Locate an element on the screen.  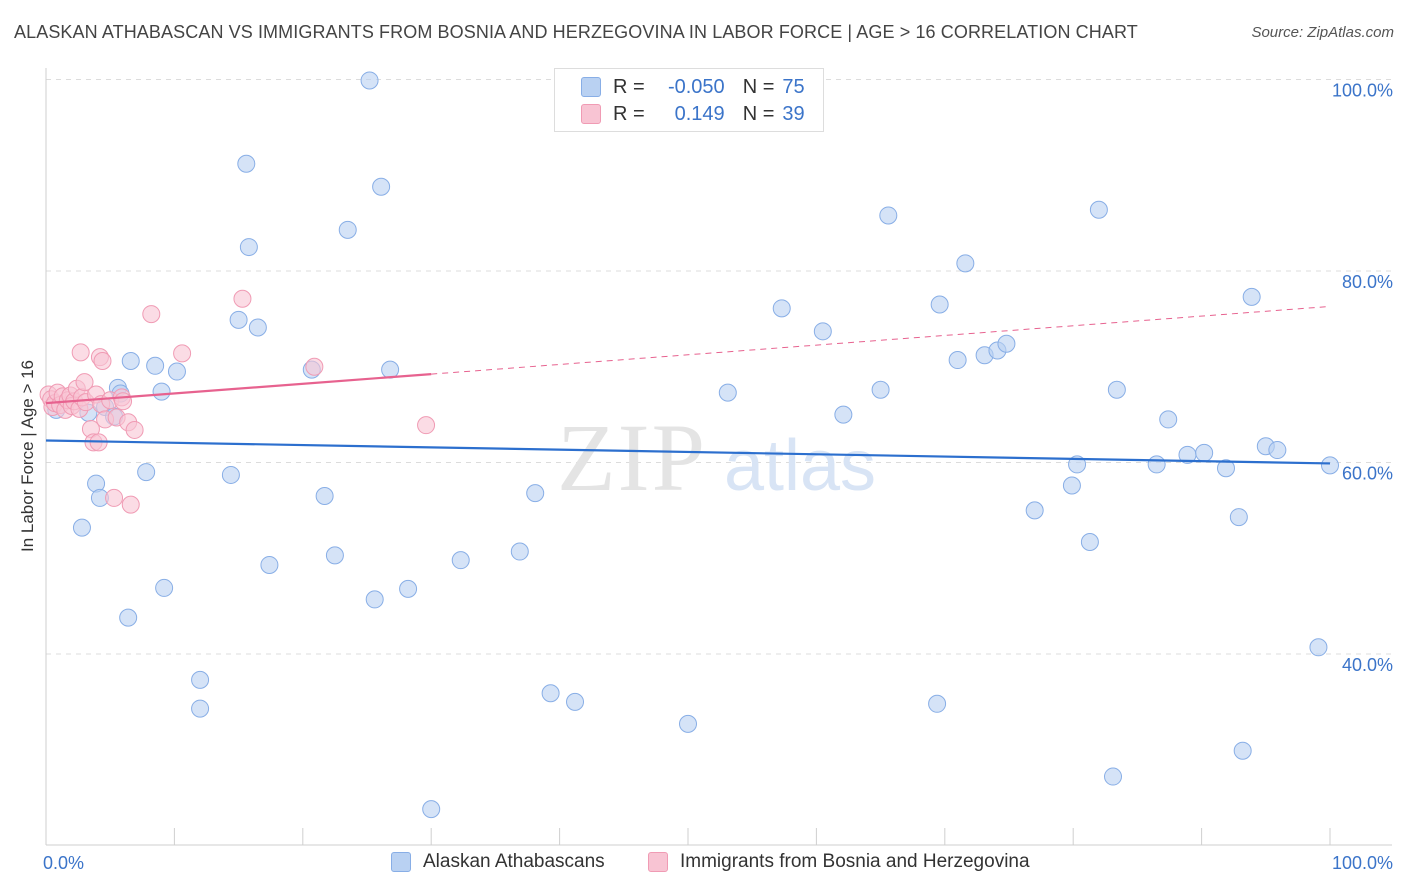
trend-line-dashed is located at coordinates (881, 340).